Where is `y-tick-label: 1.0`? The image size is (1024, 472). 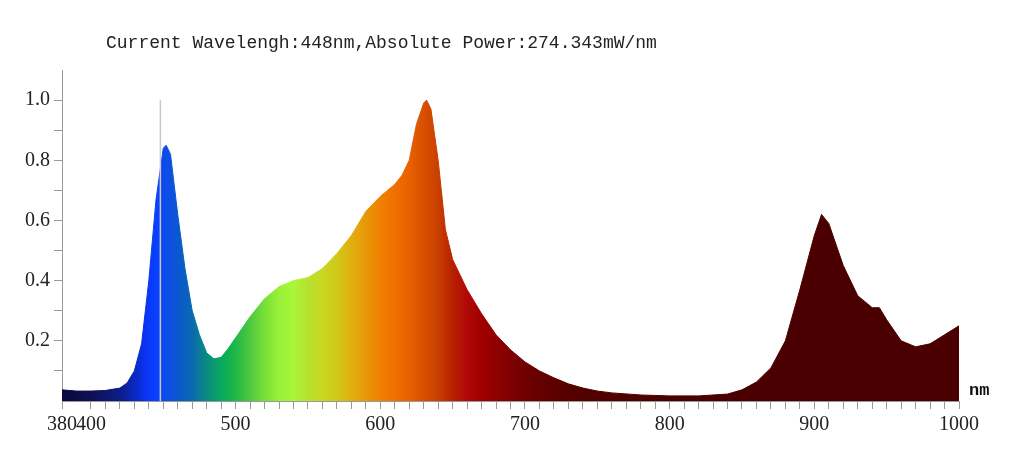
y-tick-label: 1.0 is located at coordinates (37, 98).